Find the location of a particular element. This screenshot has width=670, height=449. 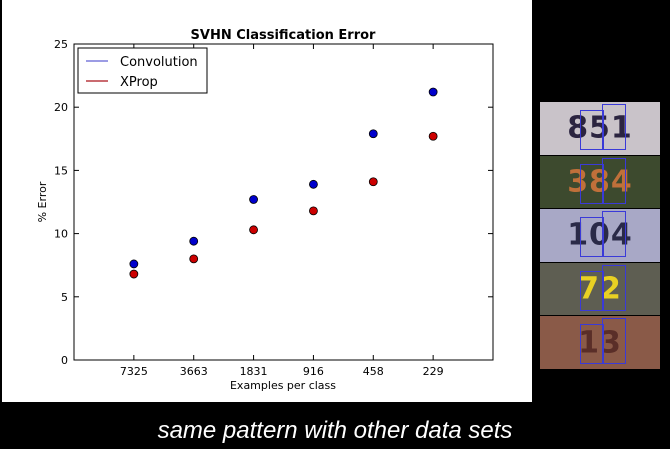

x-tick-label: 7325 is located at coordinates (134, 371).